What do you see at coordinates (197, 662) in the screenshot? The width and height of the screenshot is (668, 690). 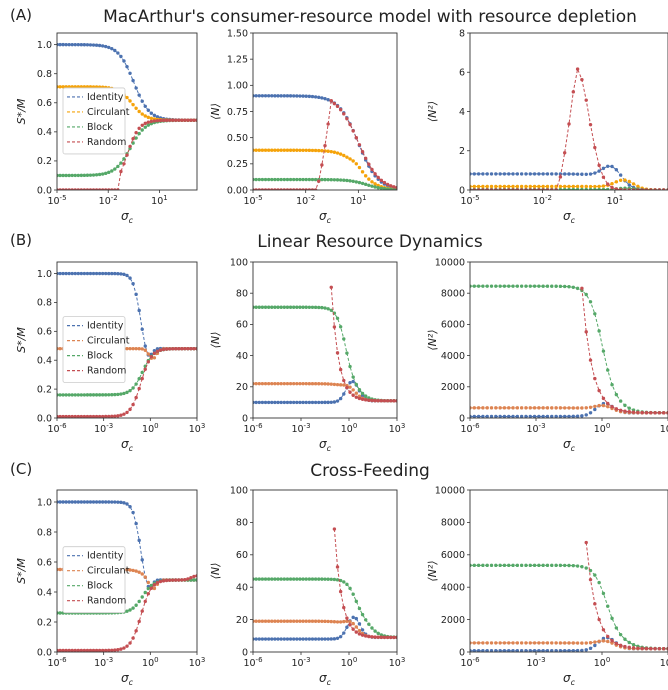 I see `x-tick-label: 10³` at bounding box center [197, 662].